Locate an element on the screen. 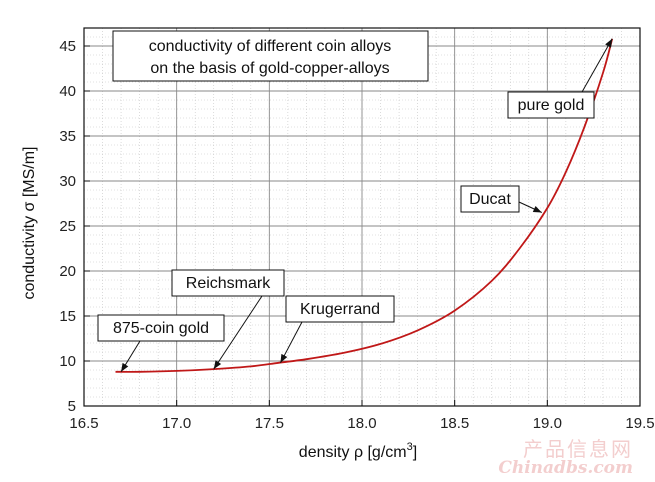  watermark: 产品信息网 Chinadbs.com is located at coordinates (565, 458).